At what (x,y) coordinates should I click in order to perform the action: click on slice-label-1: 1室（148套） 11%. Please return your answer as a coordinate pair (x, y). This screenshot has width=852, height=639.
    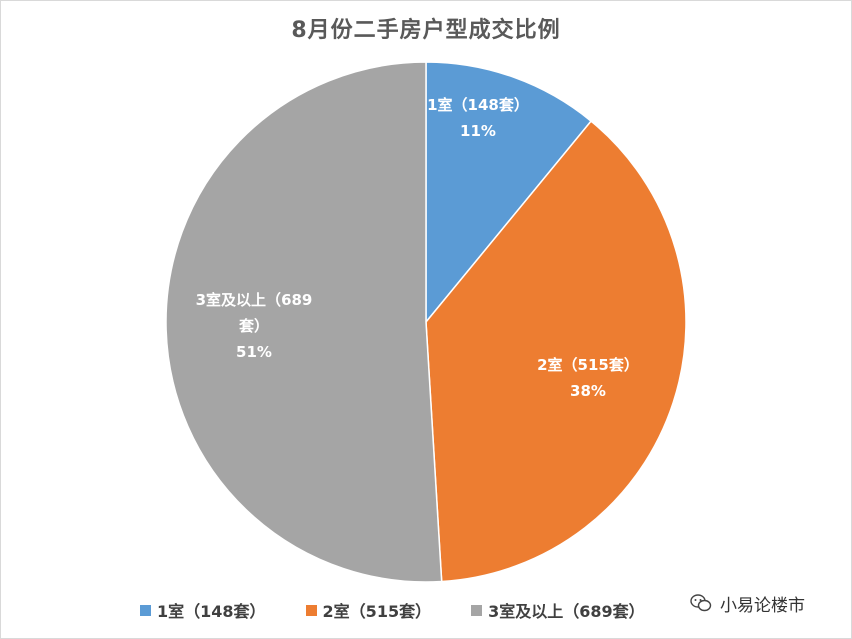
    Looking at the image, I should click on (478, 118).